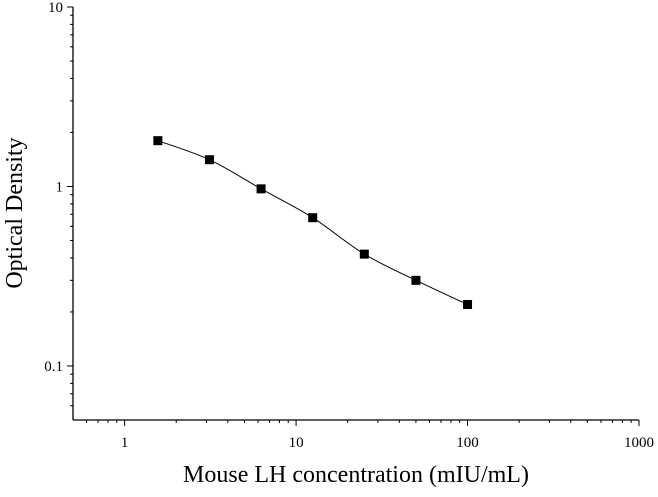 This screenshot has width=658, height=497. I want to click on x-axis-label: Mouse LH concentration (mIU/mL), so click(356, 475).